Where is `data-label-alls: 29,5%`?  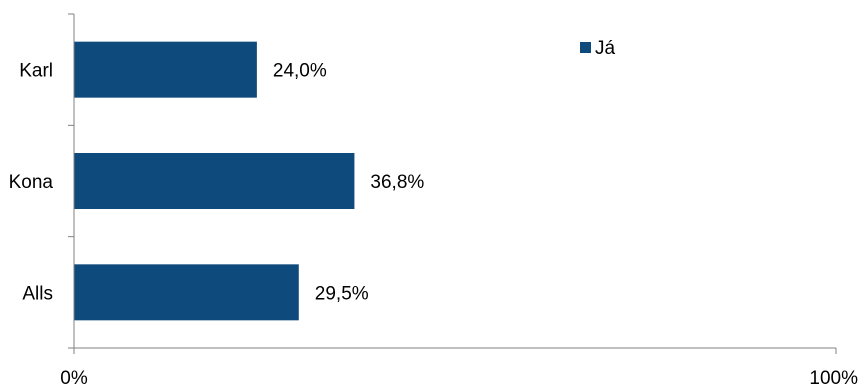
data-label-alls: 29,5% is located at coordinates (342, 293).